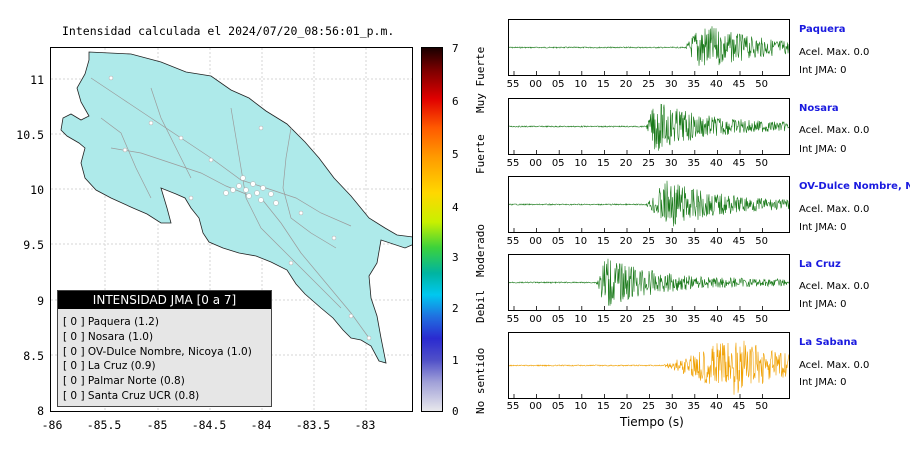 The height and width of the screenshot is (460, 910). What do you see at coordinates (480, 79) in the screenshot?
I see `colorbar-class-label: Muy Fuerte` at bounding box center [480, 79].